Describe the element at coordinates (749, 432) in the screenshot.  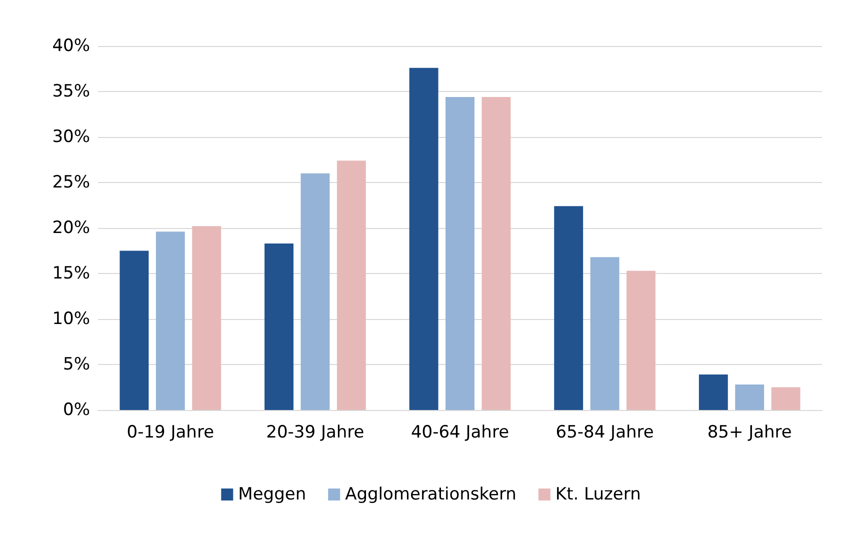
I see `x-tick-label: 85+ Jahre` at that location.